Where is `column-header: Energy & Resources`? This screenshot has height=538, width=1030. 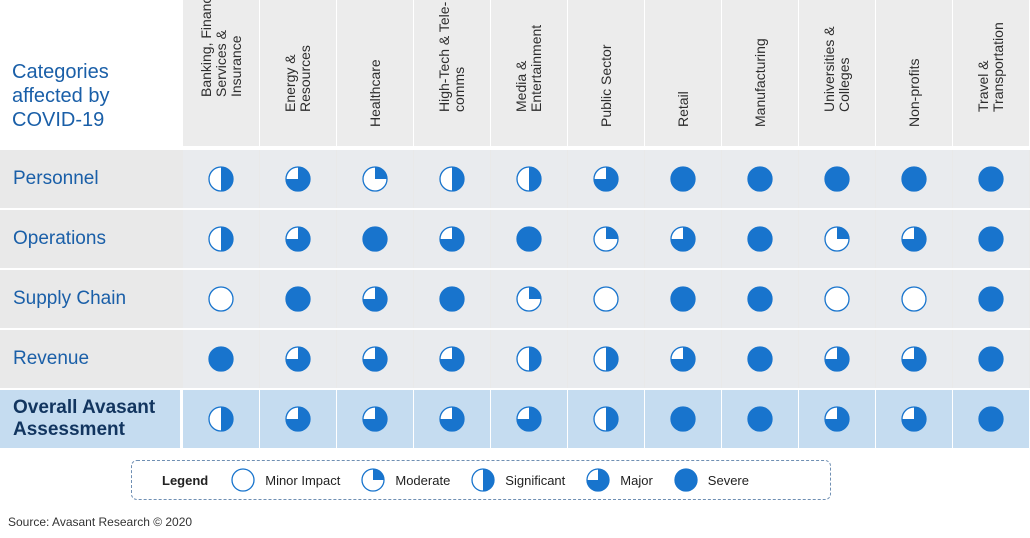
column-header: Energy & Resources is located at coordinates (298, 73).